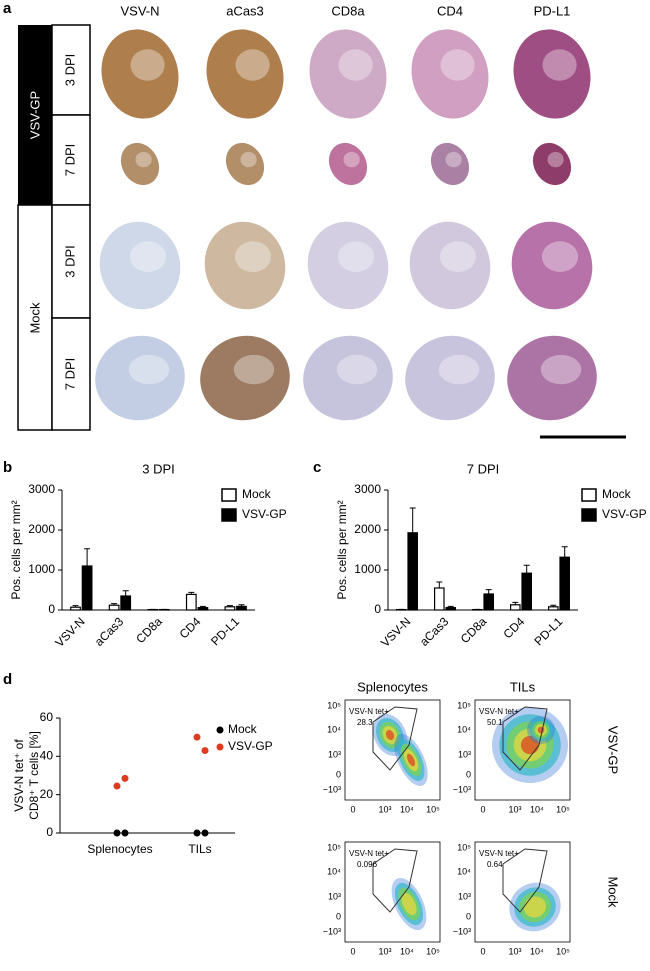 This screenshot has width=650, height=971. What do you see at coordinates (617, 494) in the screenshot?
I see `legend-label: Mock` at bounding box center [617, 494].